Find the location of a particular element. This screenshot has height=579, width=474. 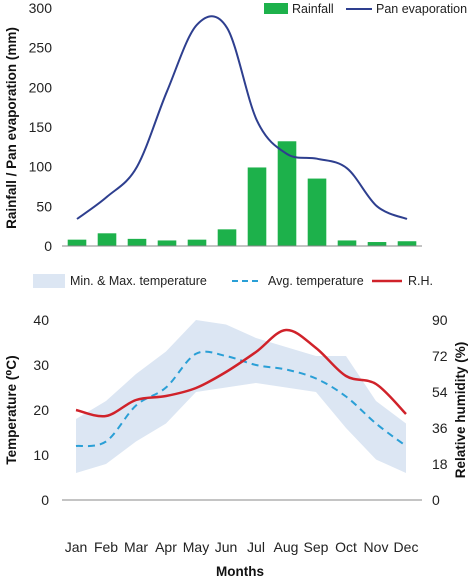

relative-humidity-line is located at coordinates (241, 373).